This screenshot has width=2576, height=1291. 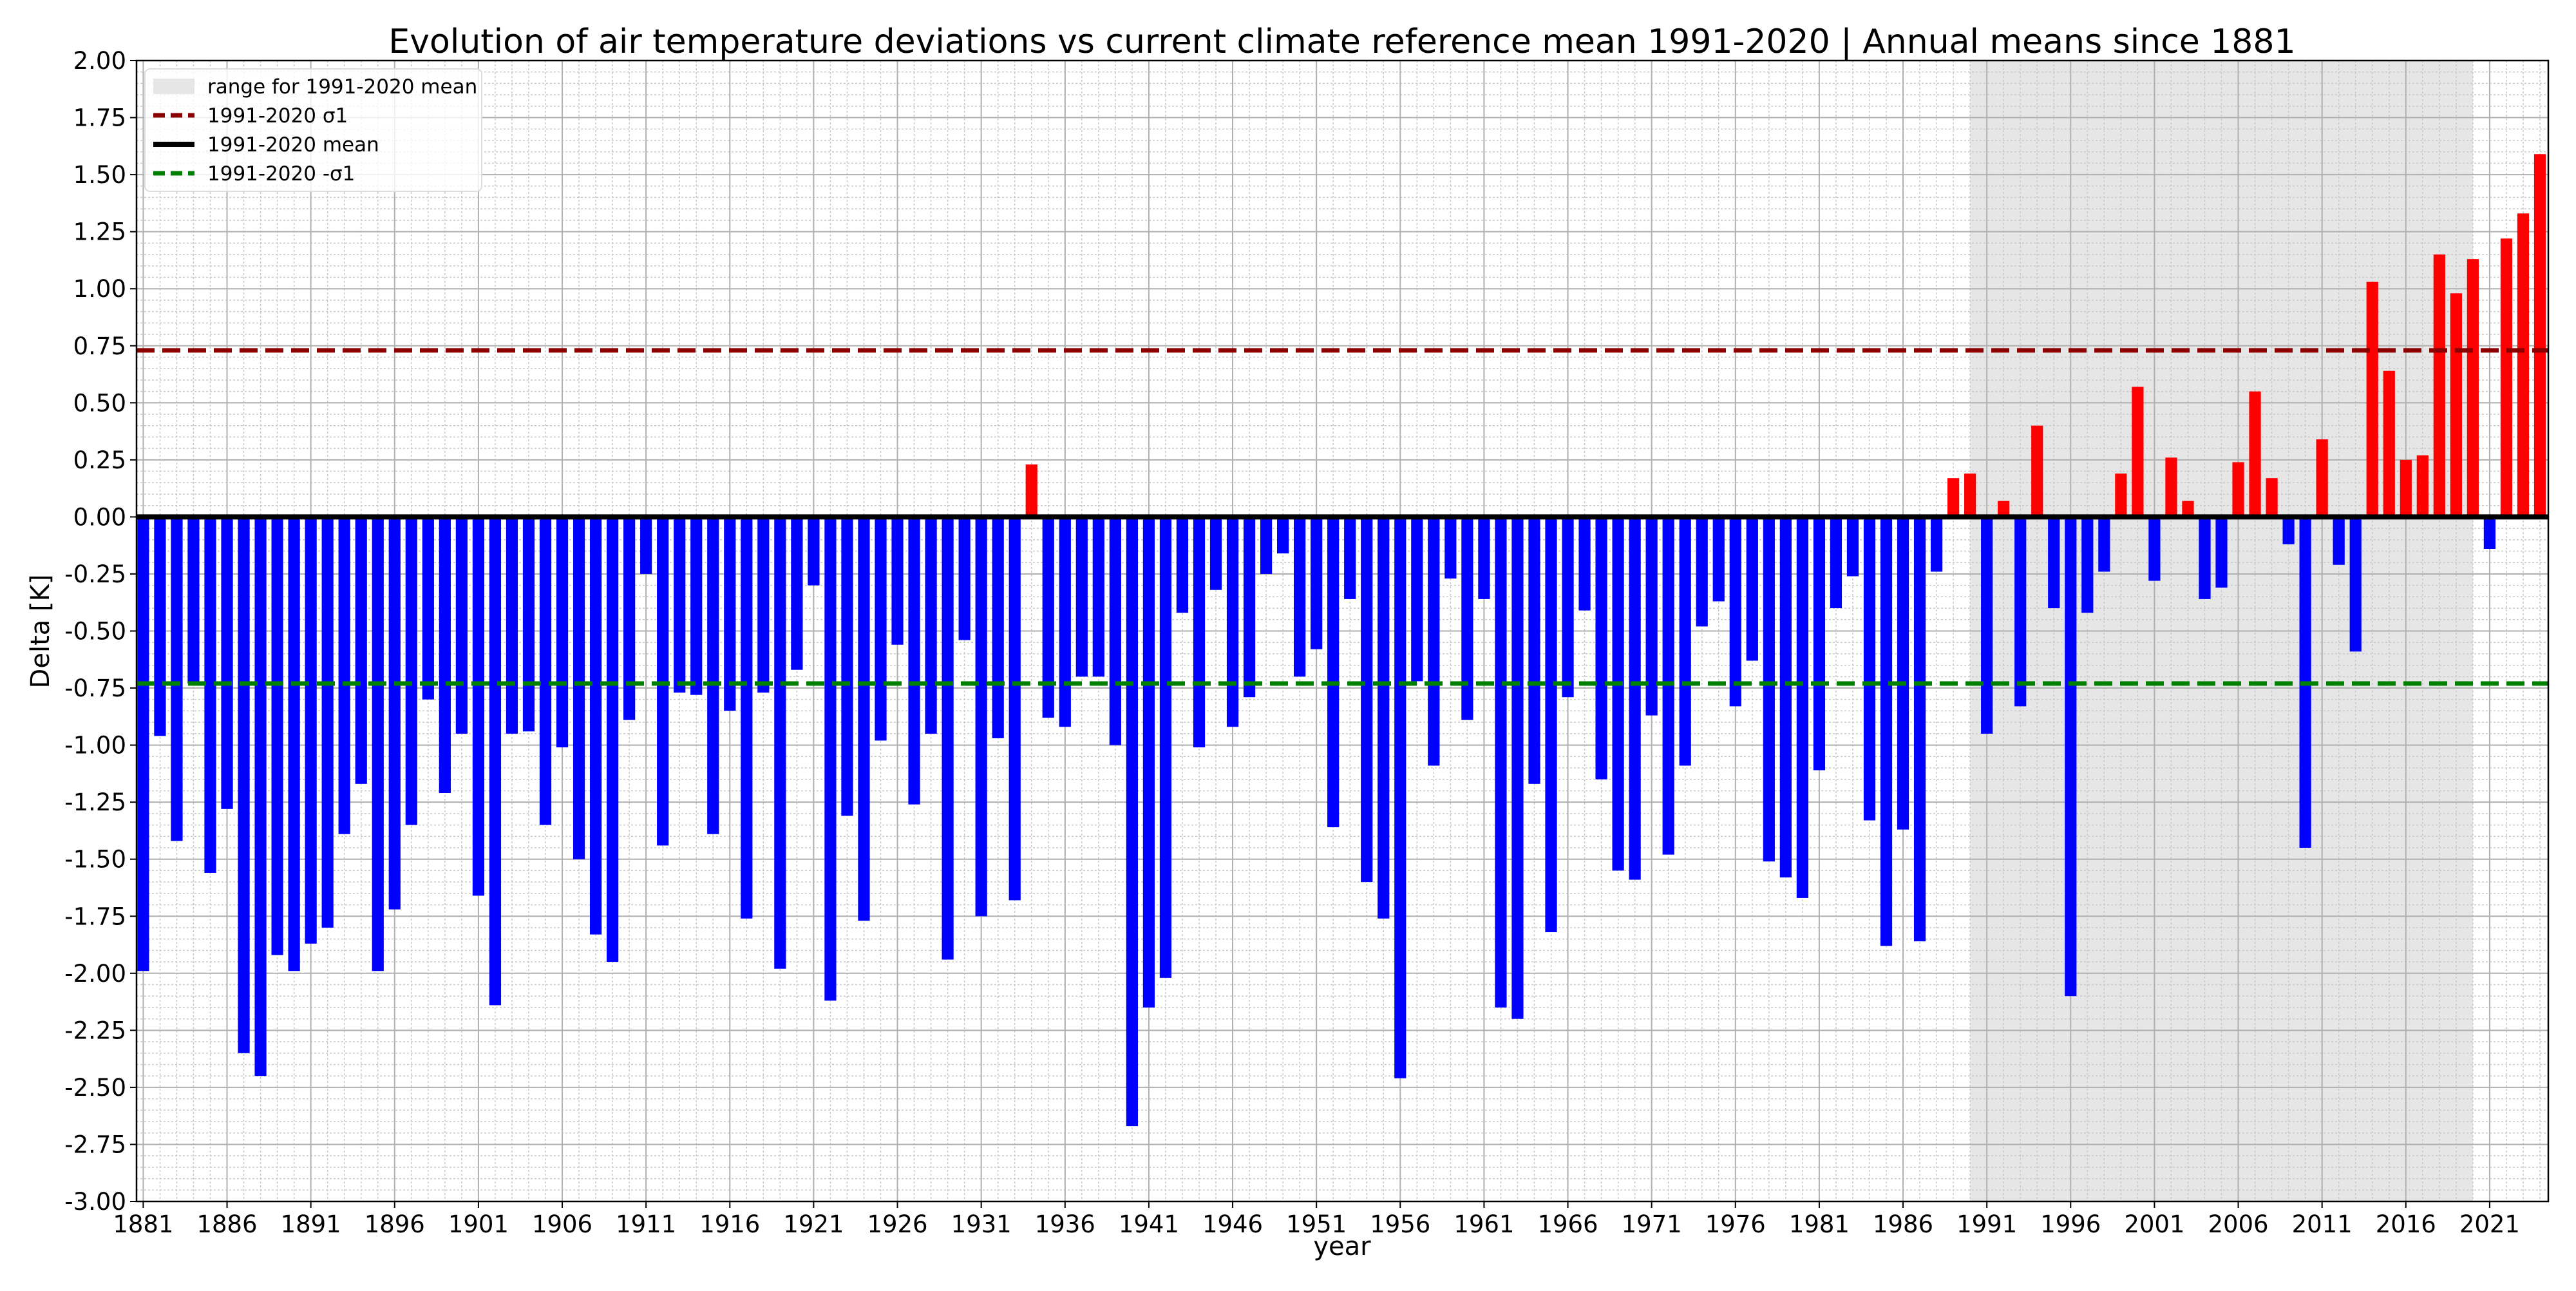 I want to click on x-tick-label: 1926, so click(x=897, y=1224).